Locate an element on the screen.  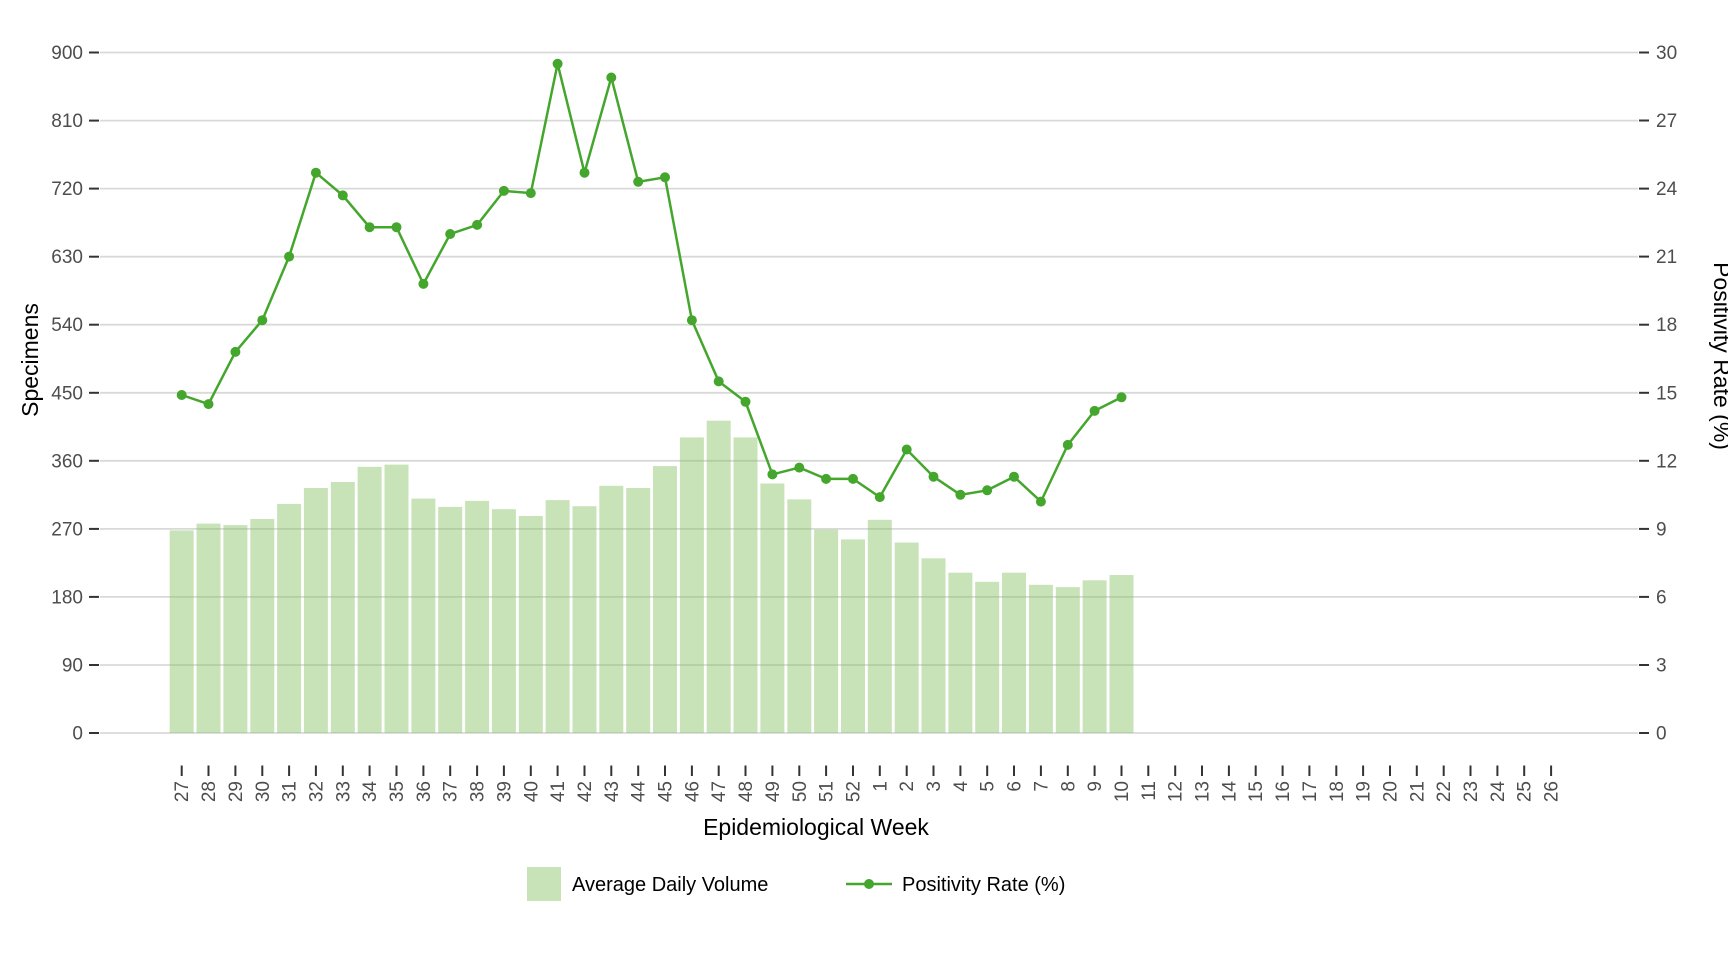
y-left-tick-label: 900 is located at coordinates (67, 53).